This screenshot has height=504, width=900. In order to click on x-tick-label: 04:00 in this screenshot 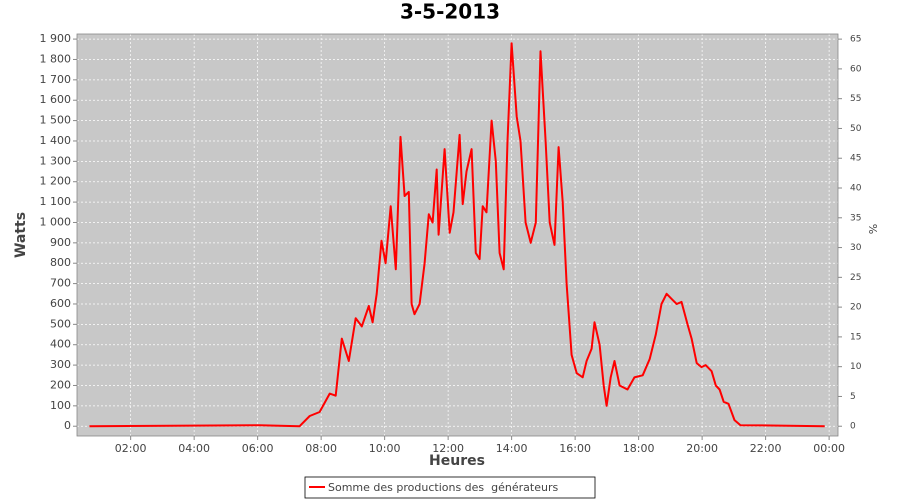, I will do `click(194, 448)`.